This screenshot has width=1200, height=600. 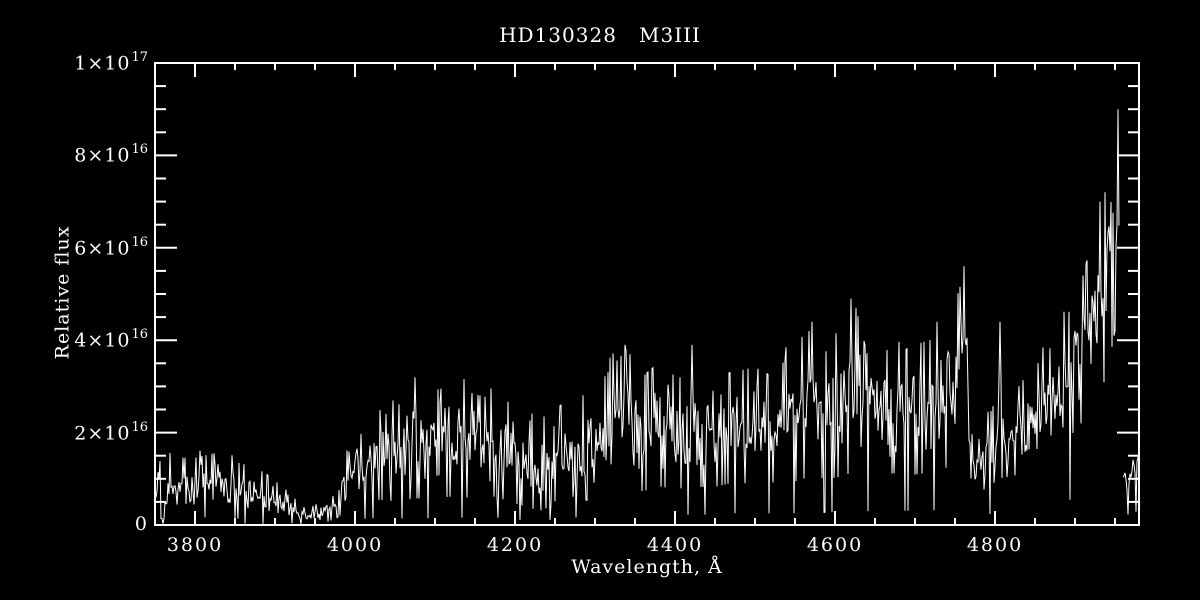 I want to click on chart-title: HD130328 M3III, so click(x=600, y=35).